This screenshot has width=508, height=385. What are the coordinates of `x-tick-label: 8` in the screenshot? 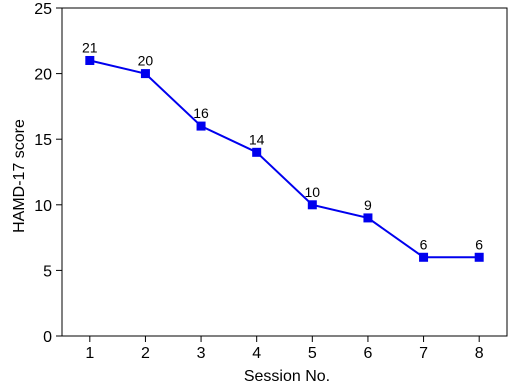 It's located at (479, 353).